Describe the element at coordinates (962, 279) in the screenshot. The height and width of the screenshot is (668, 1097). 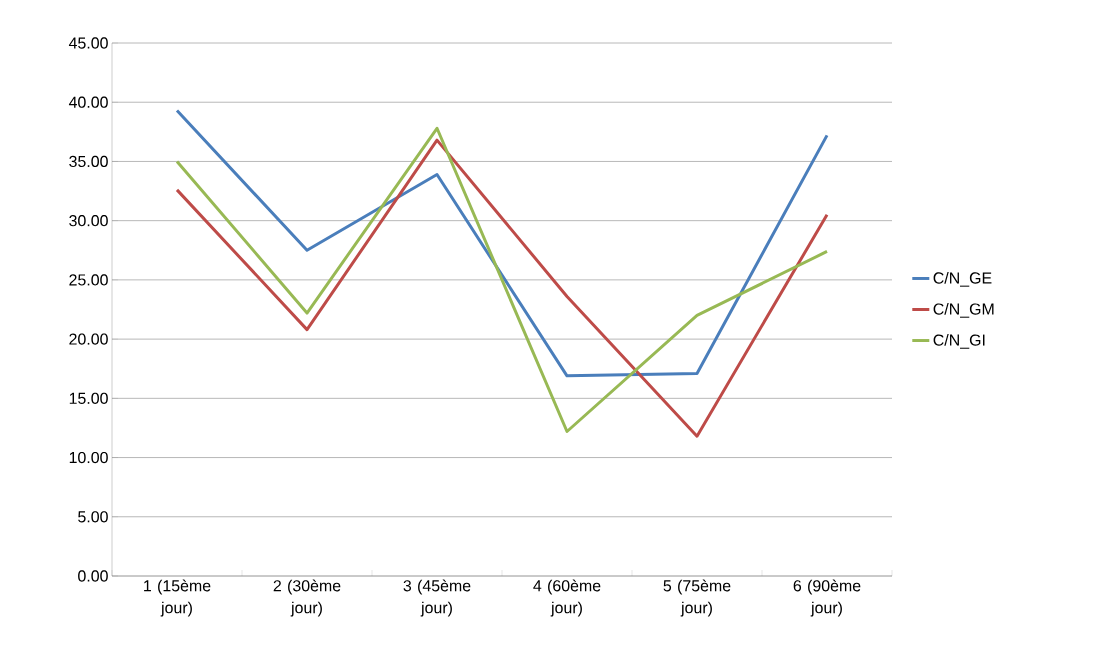
I see `legend-label: C/N_GE` at that location.